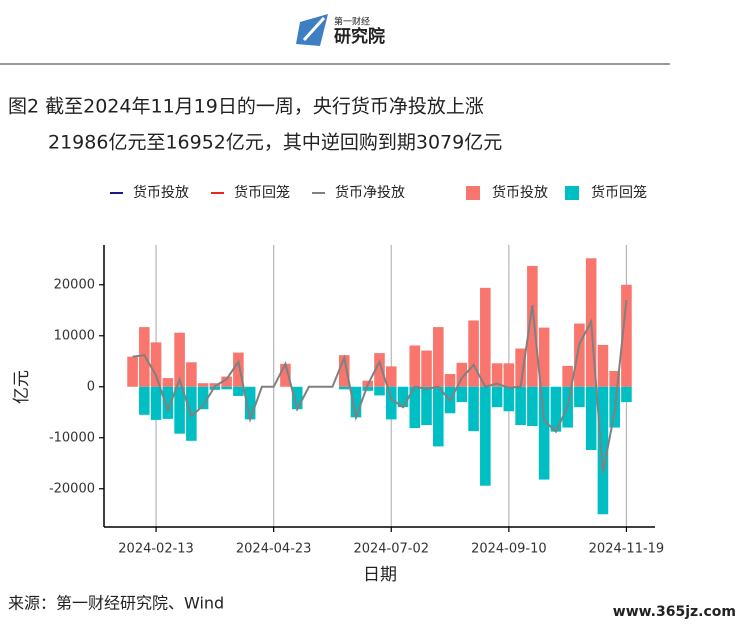 This screenshot has height=628, width=744. Describe the element at coordinates (627, 549) in the screenshot. I see `x-tick-label: 2024-11-19` at that location.